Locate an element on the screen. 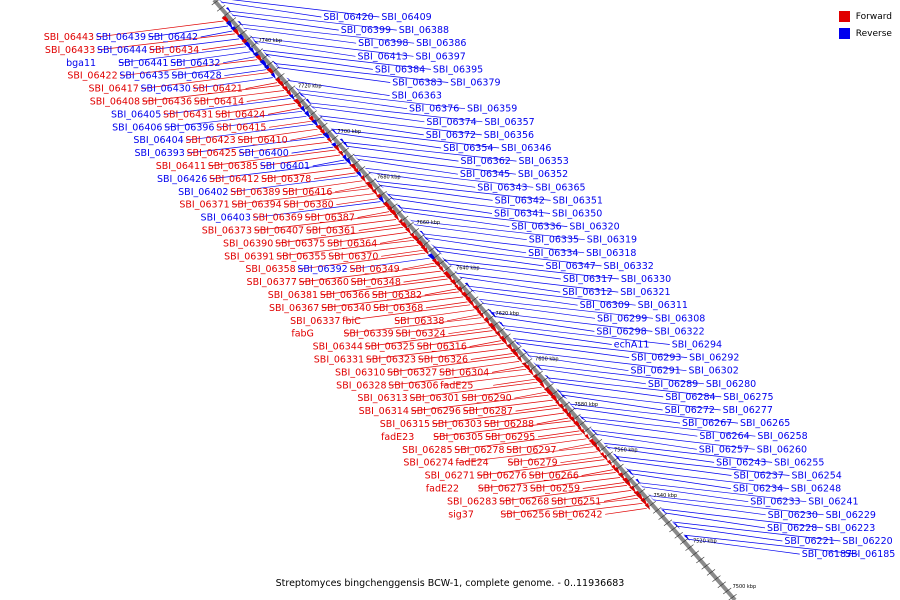 The height and width of the screenshot is (600, 900). gene-label: SBI_06369 is located at coordinates (278, 218).